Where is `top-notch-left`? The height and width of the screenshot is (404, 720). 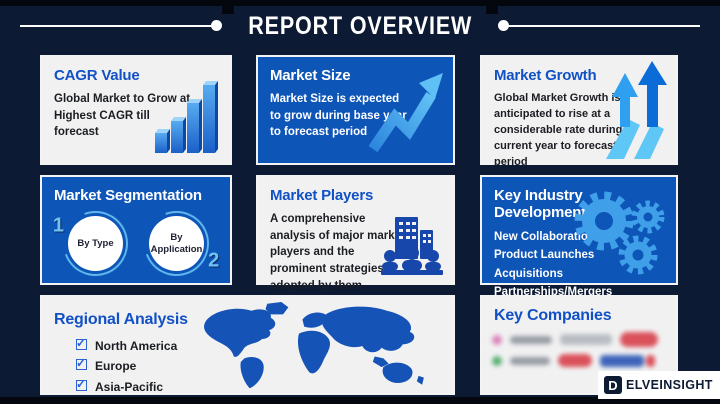 top-notch-left is located at coordinates (228, 10).